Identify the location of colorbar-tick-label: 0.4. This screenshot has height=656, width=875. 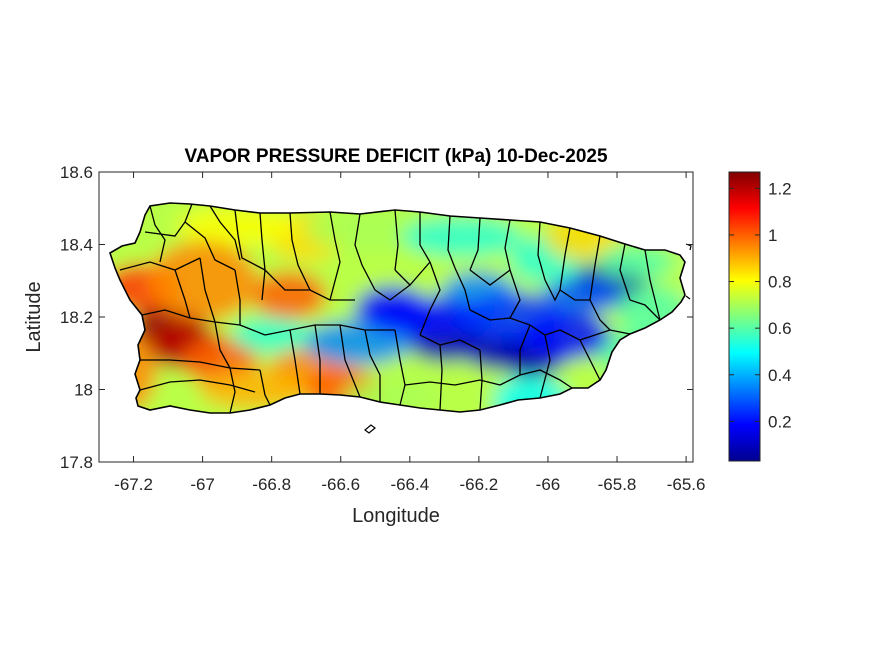
(780, 375).